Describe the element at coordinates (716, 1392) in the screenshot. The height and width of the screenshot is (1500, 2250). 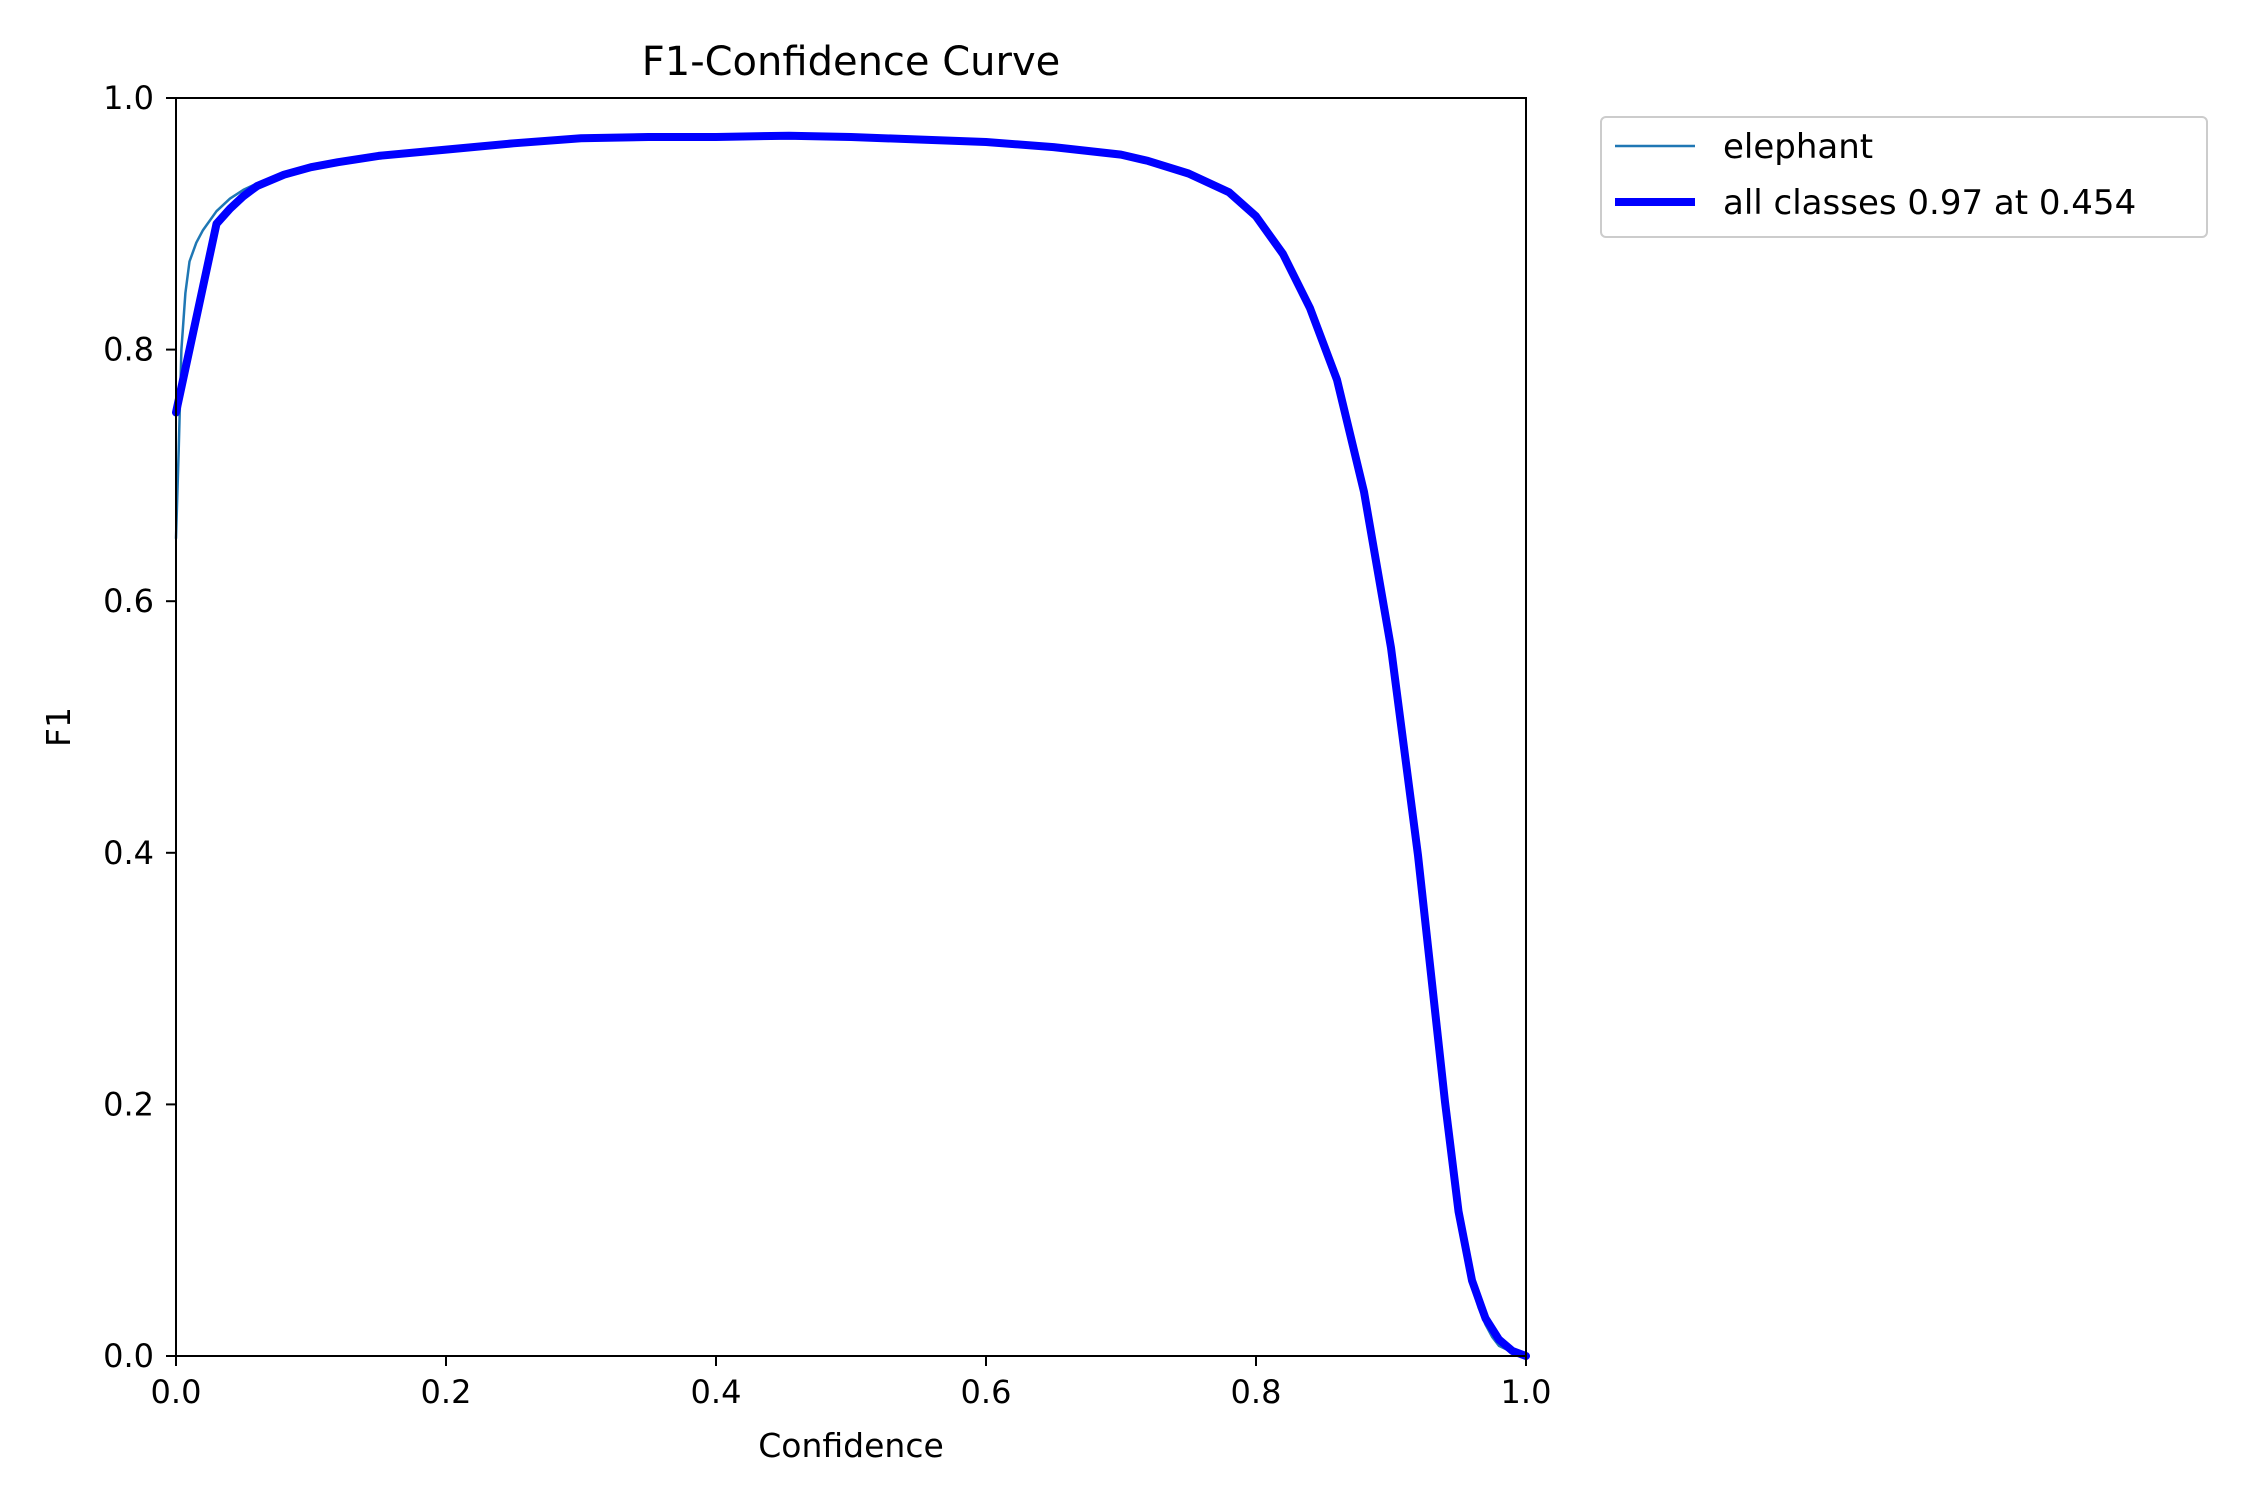
I see `x-tick-label: 0.4` at that location.